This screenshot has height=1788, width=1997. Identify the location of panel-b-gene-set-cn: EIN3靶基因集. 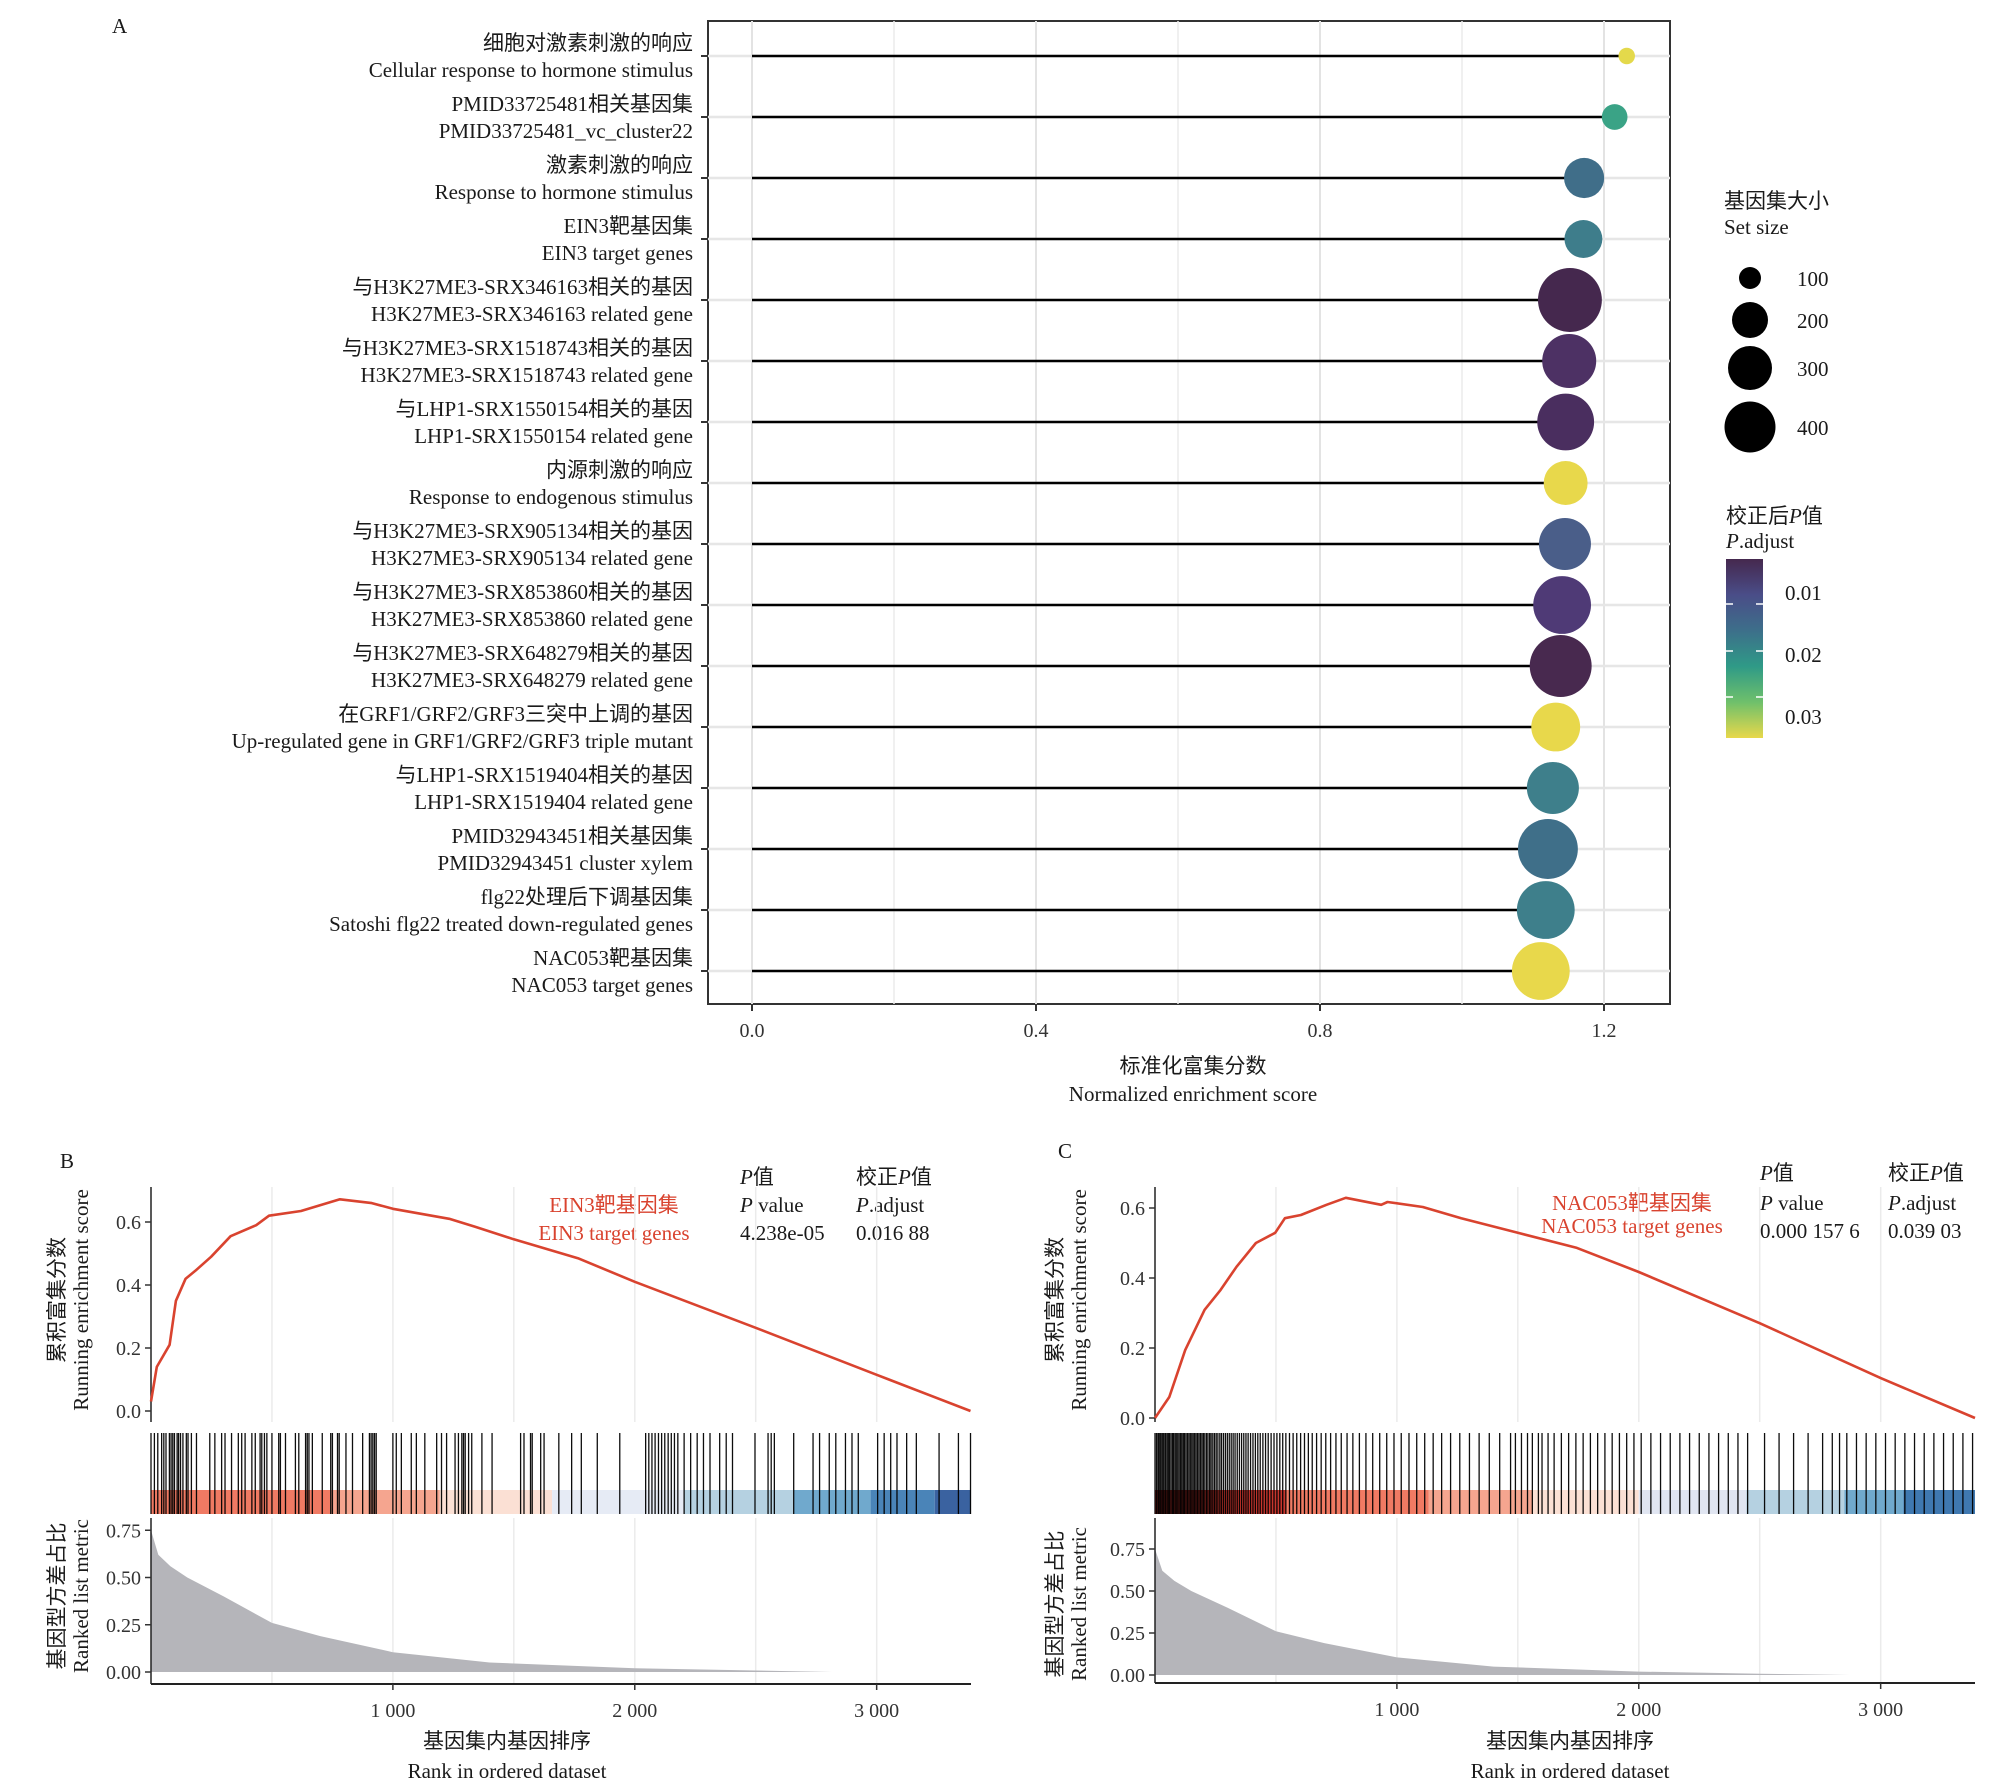
(614, 1205).